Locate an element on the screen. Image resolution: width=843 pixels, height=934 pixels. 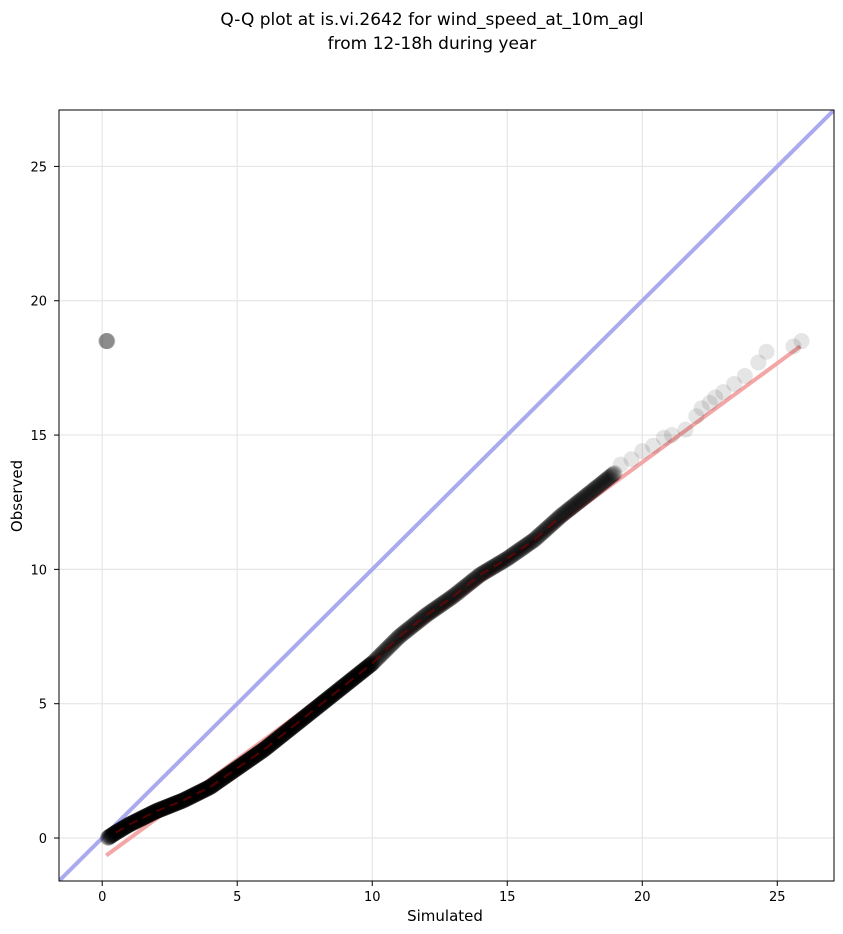
y-tick-label: 5 is located at coordinates (43, 705).